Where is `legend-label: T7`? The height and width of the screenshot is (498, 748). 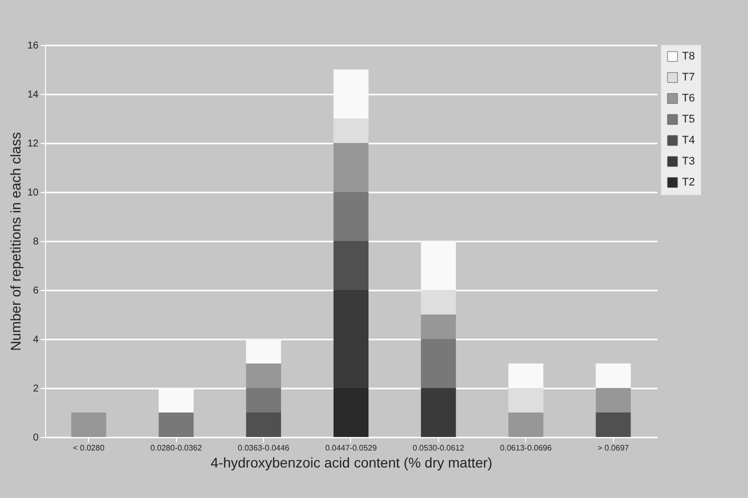 legend-label: T7 is located at coordinates (688, 78).